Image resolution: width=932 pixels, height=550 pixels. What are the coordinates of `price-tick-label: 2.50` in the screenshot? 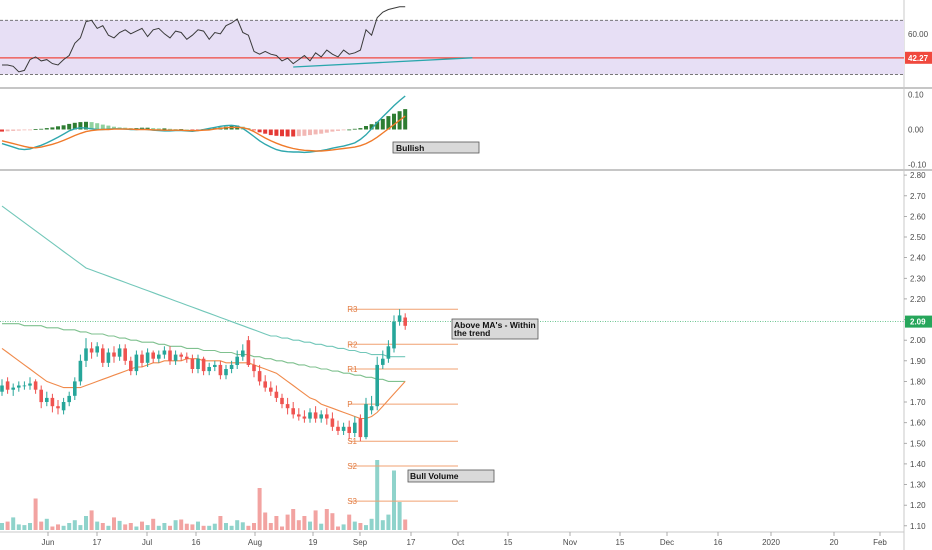 It's located at (918, 237).